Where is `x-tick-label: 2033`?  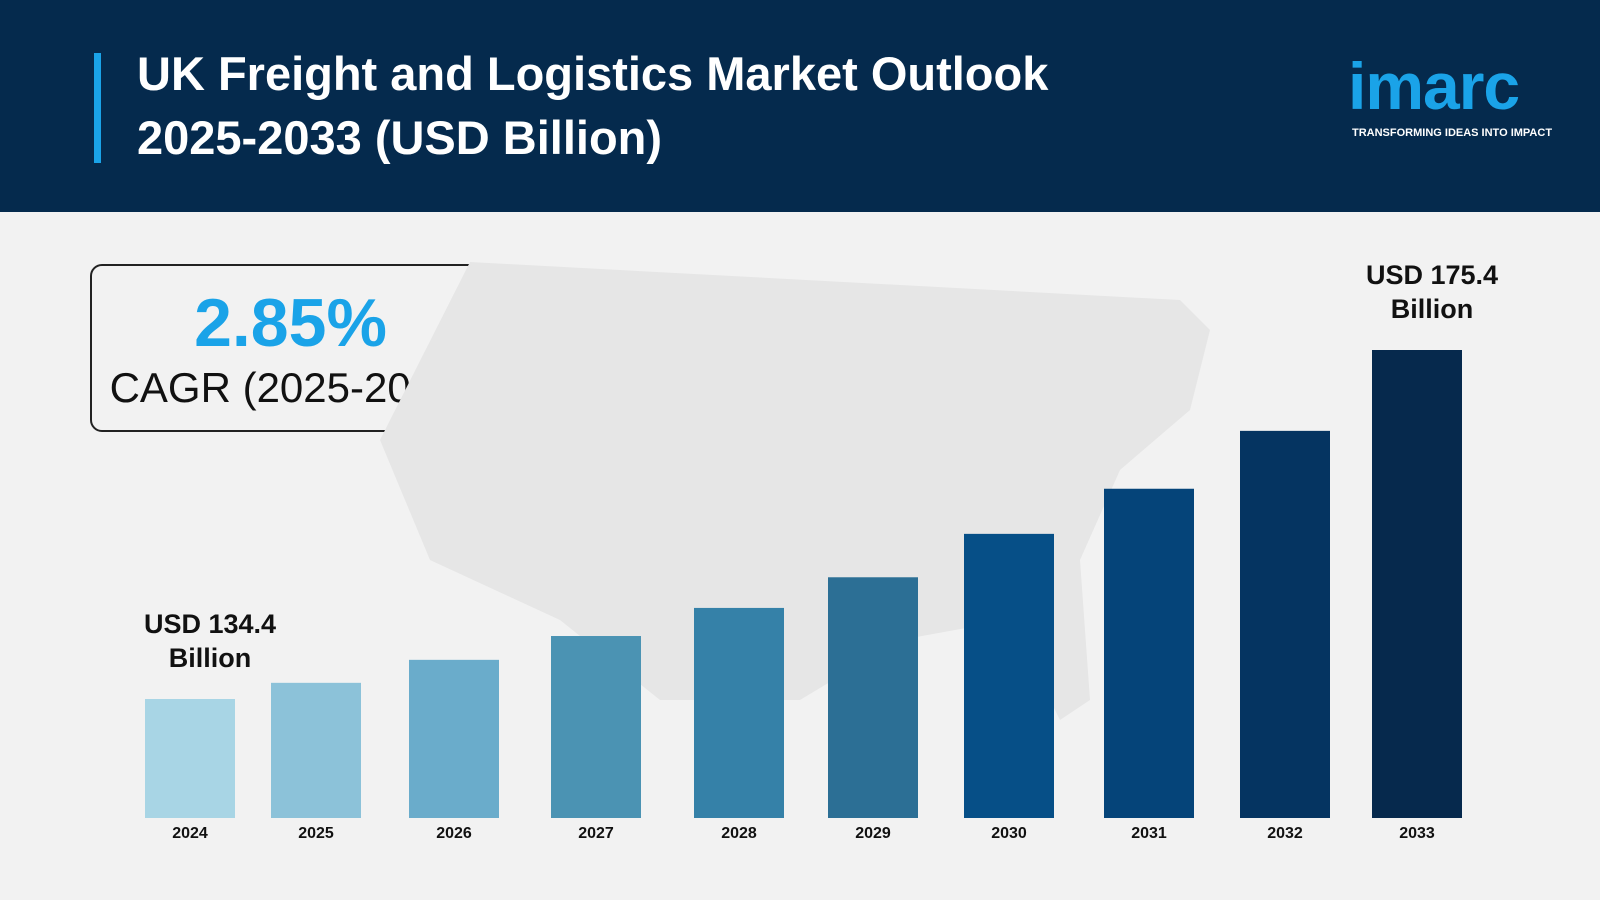
x-tick-label: 2033 is located at coordinates (1417, 833).